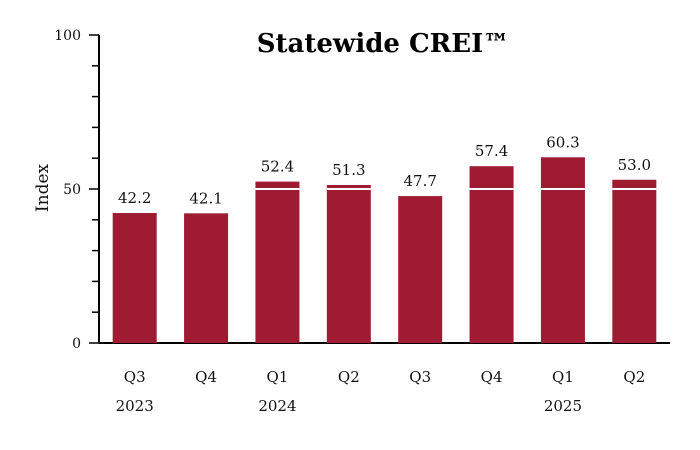  Describe the element at coordinates (563, 406) in the screenshot. I see `year-label: 2025` at that location.